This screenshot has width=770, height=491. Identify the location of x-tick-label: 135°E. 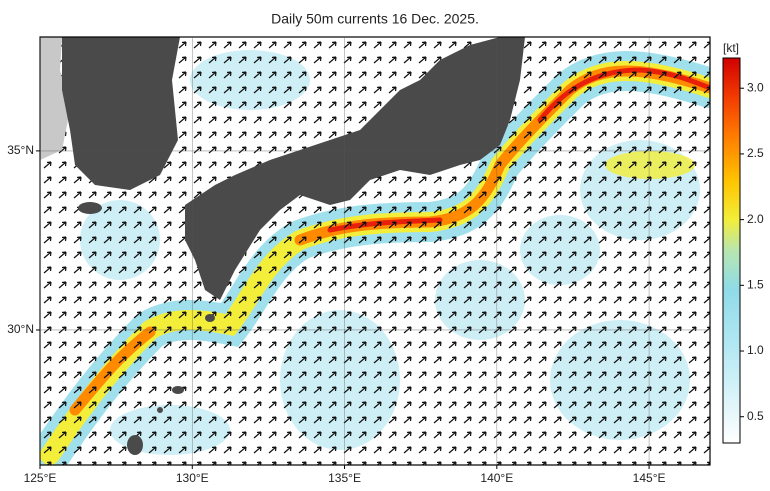
(344, 478).